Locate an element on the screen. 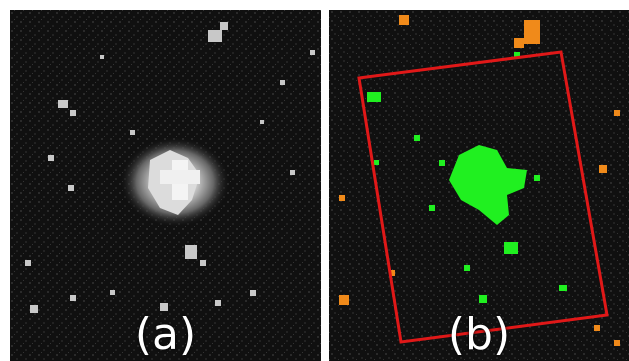 This screenshot has height=361, width=629. panel-b-label: (b) is located at coordinates (479, 334).